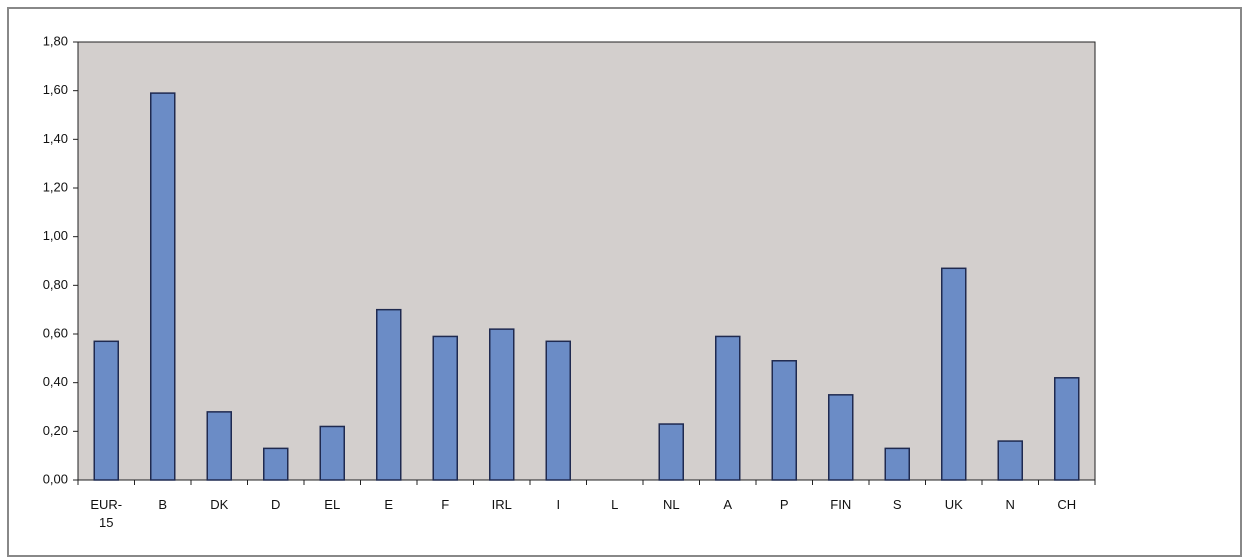 The width and height of the screenshot is (1243, 558). I want to click on y-tick-label: 0,60, so click(55, 332).